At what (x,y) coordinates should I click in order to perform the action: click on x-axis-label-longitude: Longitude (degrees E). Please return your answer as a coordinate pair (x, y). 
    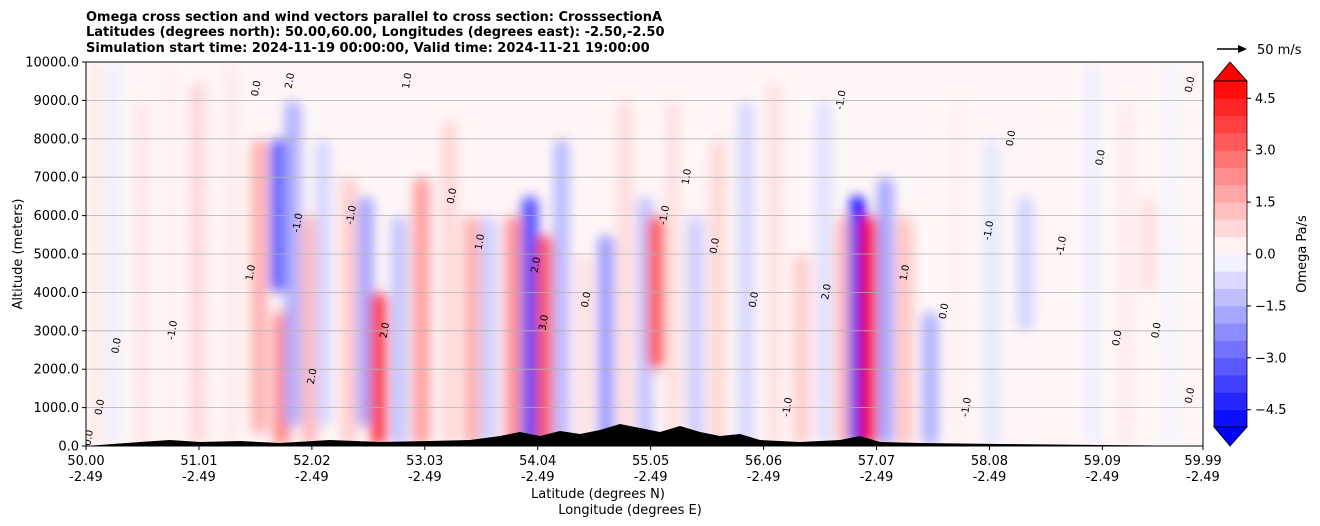
    Looking at the image, I should click on (630, 510).